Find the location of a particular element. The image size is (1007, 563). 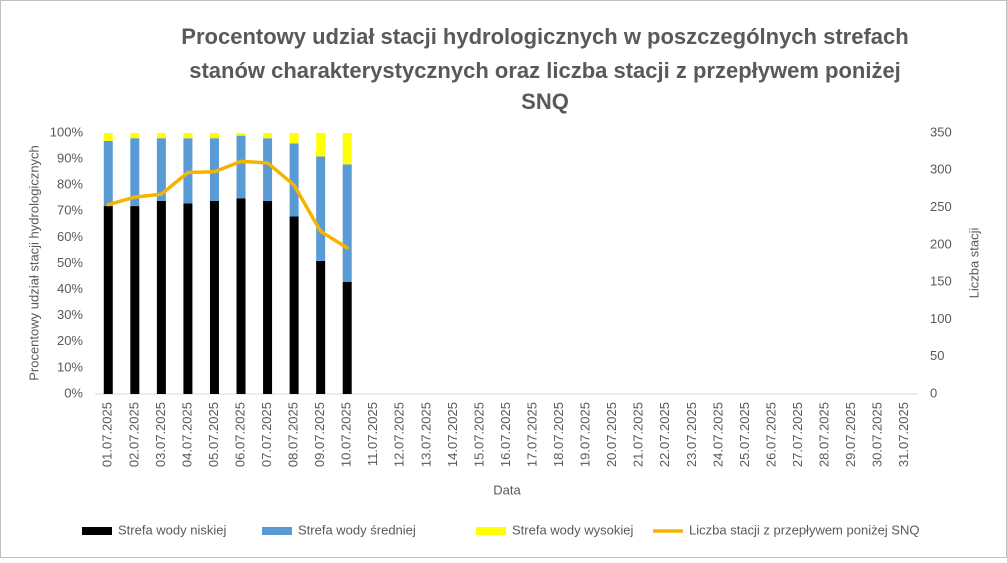

x-tick-label: 10.07.2025 is located at coordinates (346, 434).